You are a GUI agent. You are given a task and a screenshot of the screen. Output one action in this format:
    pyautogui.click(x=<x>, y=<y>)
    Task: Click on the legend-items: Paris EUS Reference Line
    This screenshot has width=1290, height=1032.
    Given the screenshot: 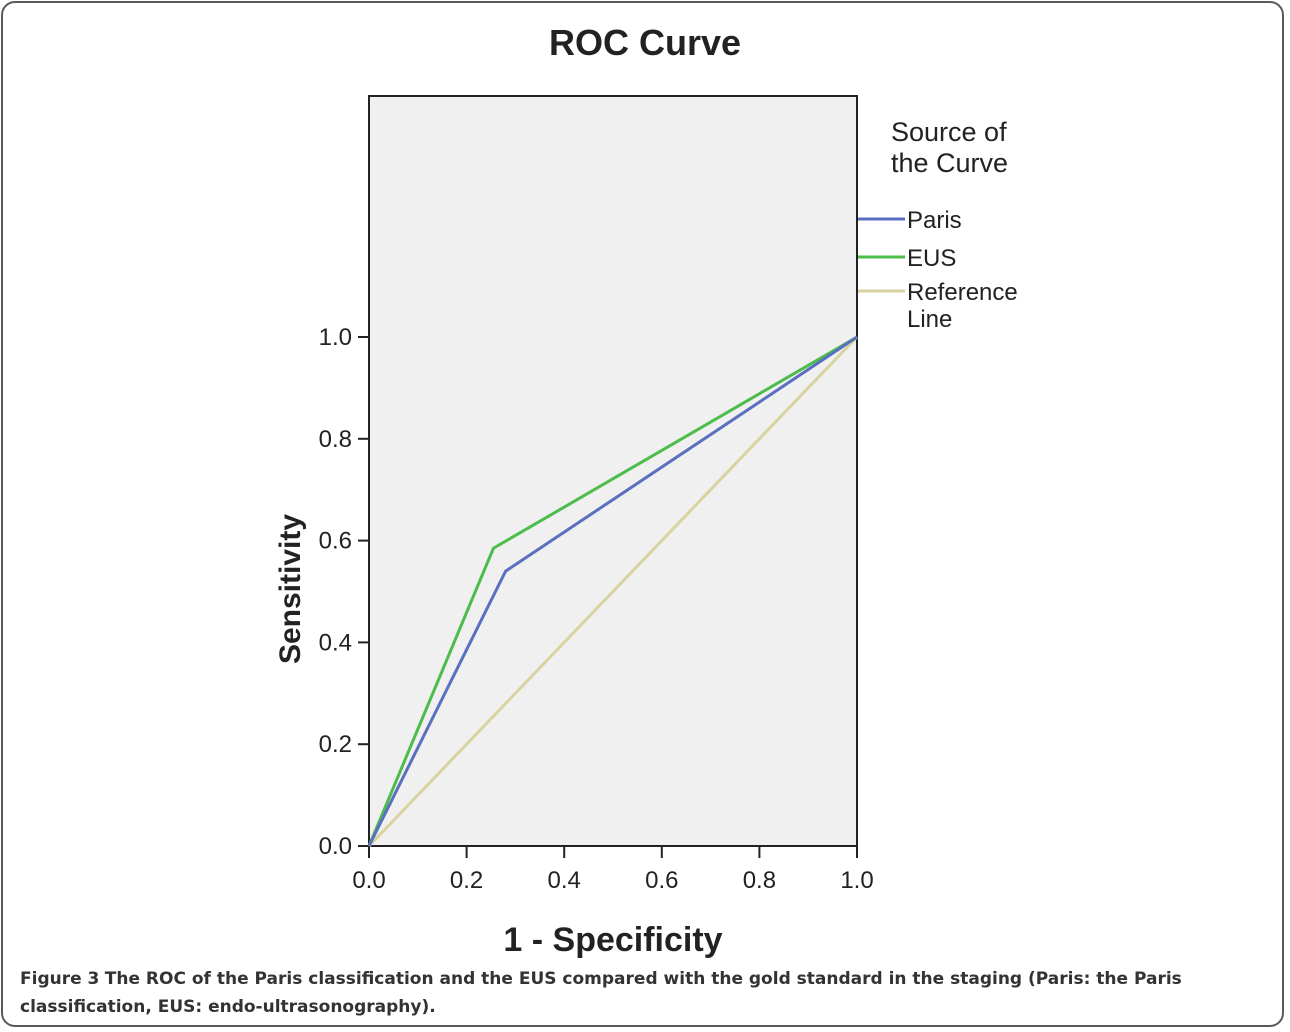 What is the action you would take?
    pyautogui.click(x=938, y=270)
    